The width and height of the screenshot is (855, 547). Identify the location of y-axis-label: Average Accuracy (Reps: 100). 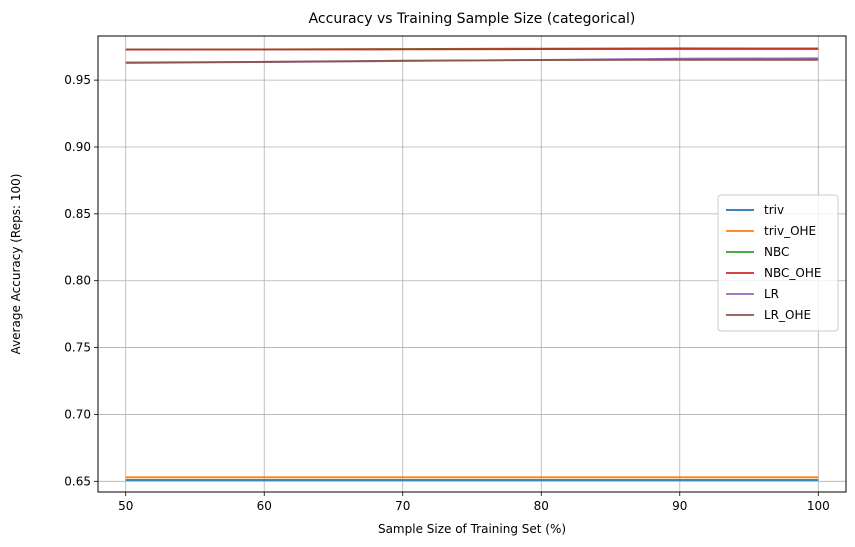
(16, 264).